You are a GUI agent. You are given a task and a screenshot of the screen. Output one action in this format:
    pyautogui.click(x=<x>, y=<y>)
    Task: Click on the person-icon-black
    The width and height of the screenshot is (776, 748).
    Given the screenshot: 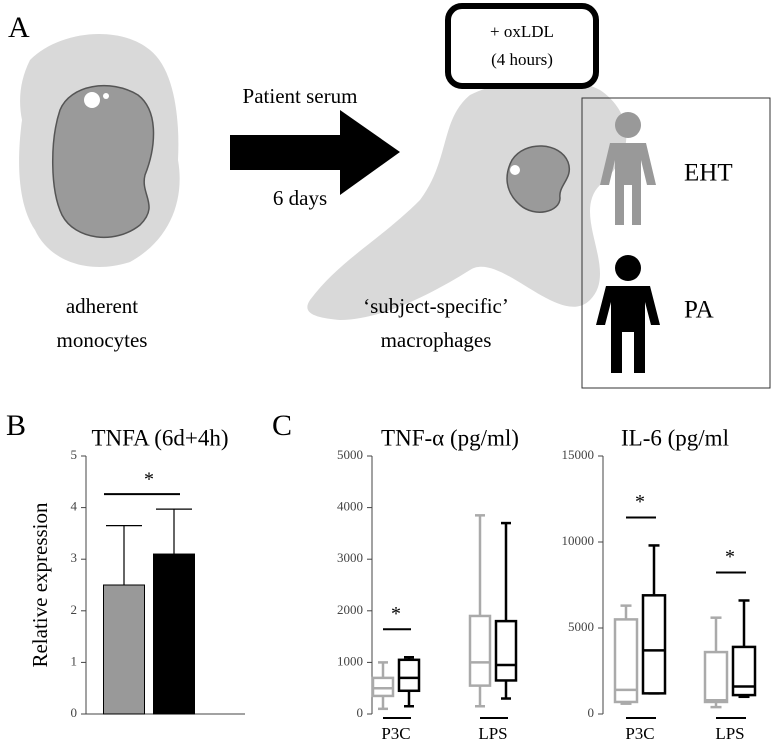 What is the action you would take?
    pyautogui.click(x=628, y=314)
    